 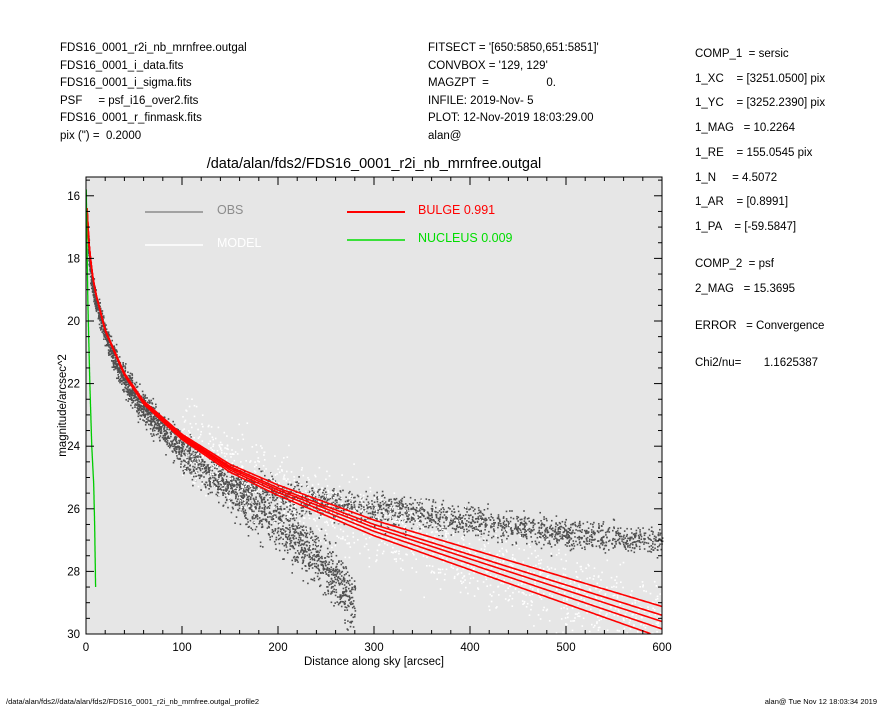 I want to click on header-line: MAGZPT = 0., so click(x=492, y=83).